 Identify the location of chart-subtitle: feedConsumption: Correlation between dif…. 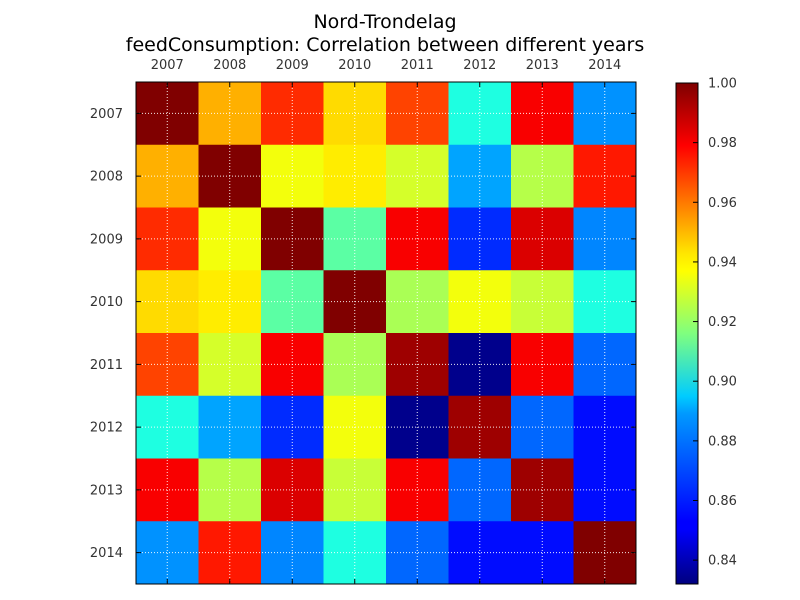
(385, 45).